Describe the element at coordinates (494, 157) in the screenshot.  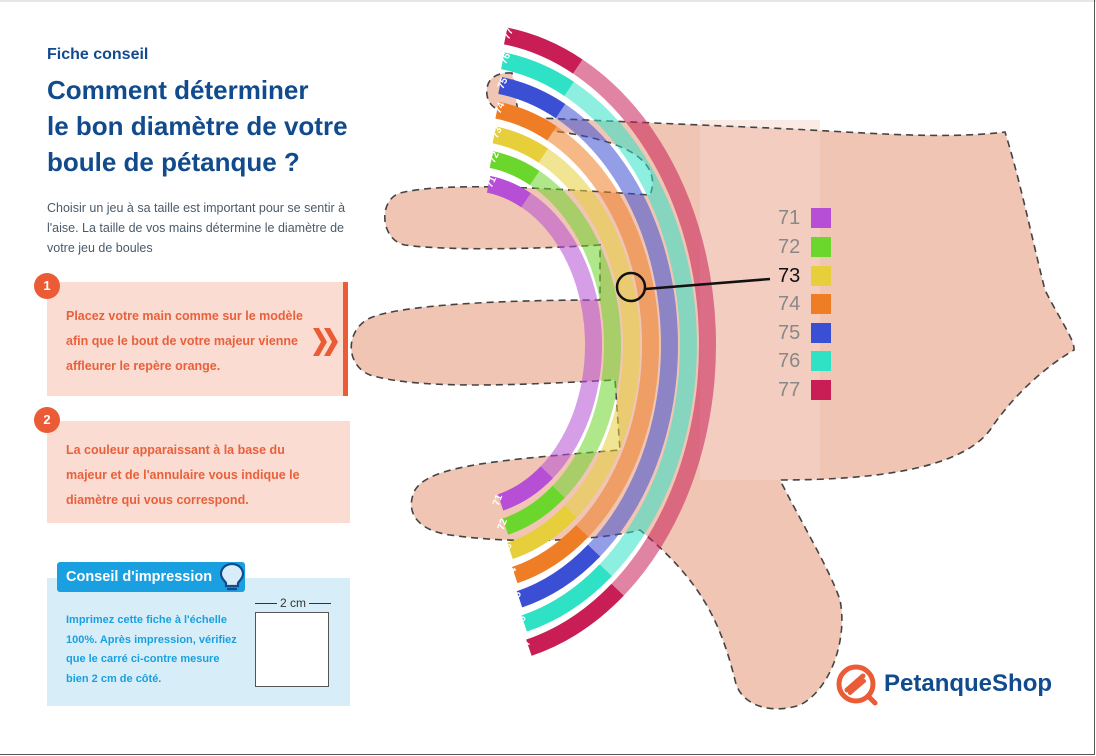
I see `arc-label-top: 72` at that location.